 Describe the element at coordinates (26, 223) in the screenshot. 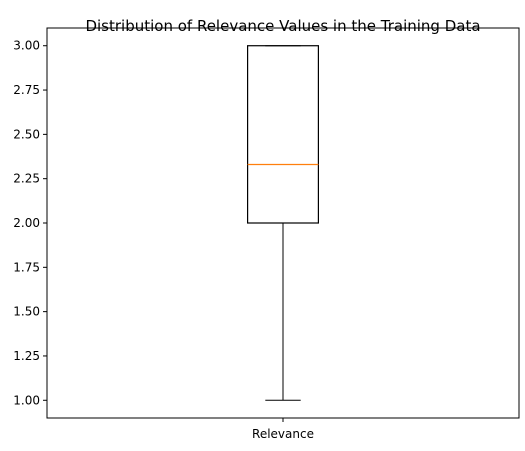

I see `y-tick-label: 2.00` at that location.